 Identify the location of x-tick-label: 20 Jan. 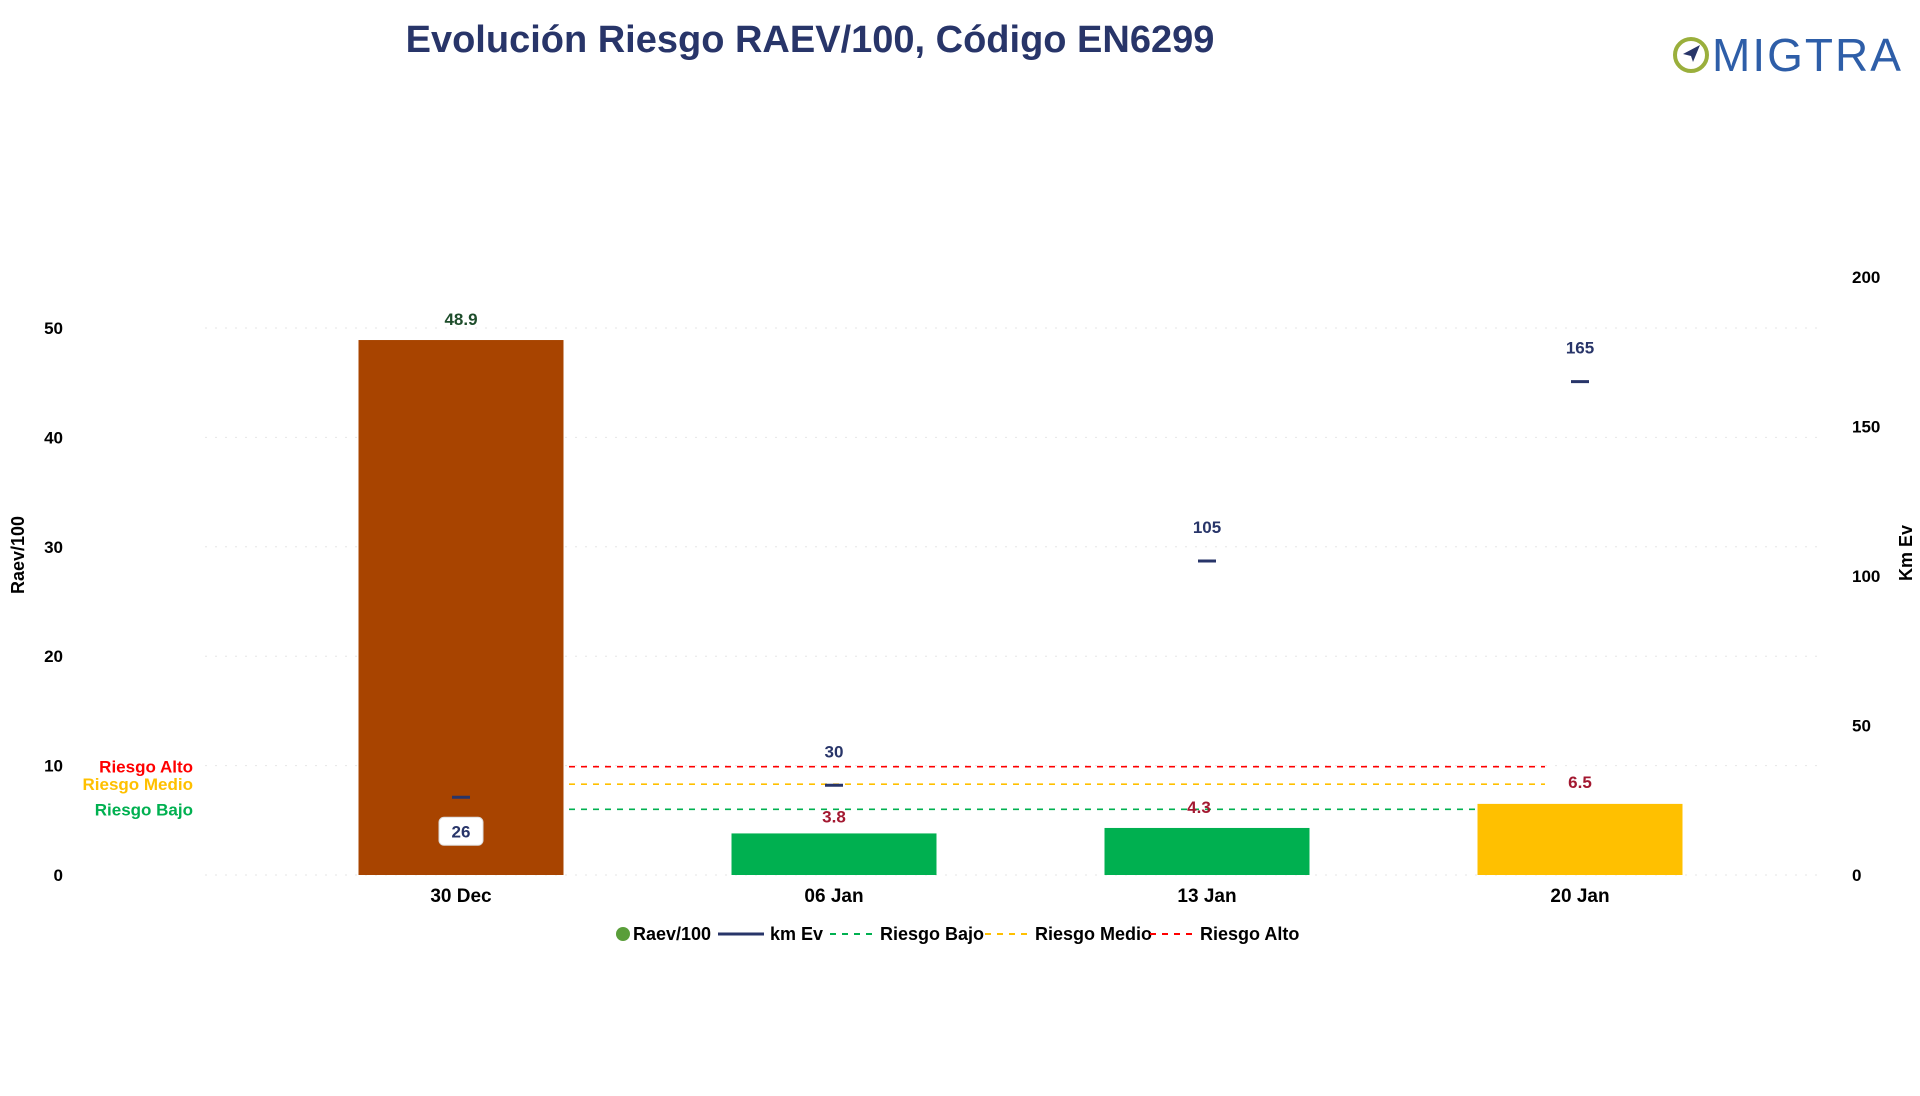
(1579, 896).